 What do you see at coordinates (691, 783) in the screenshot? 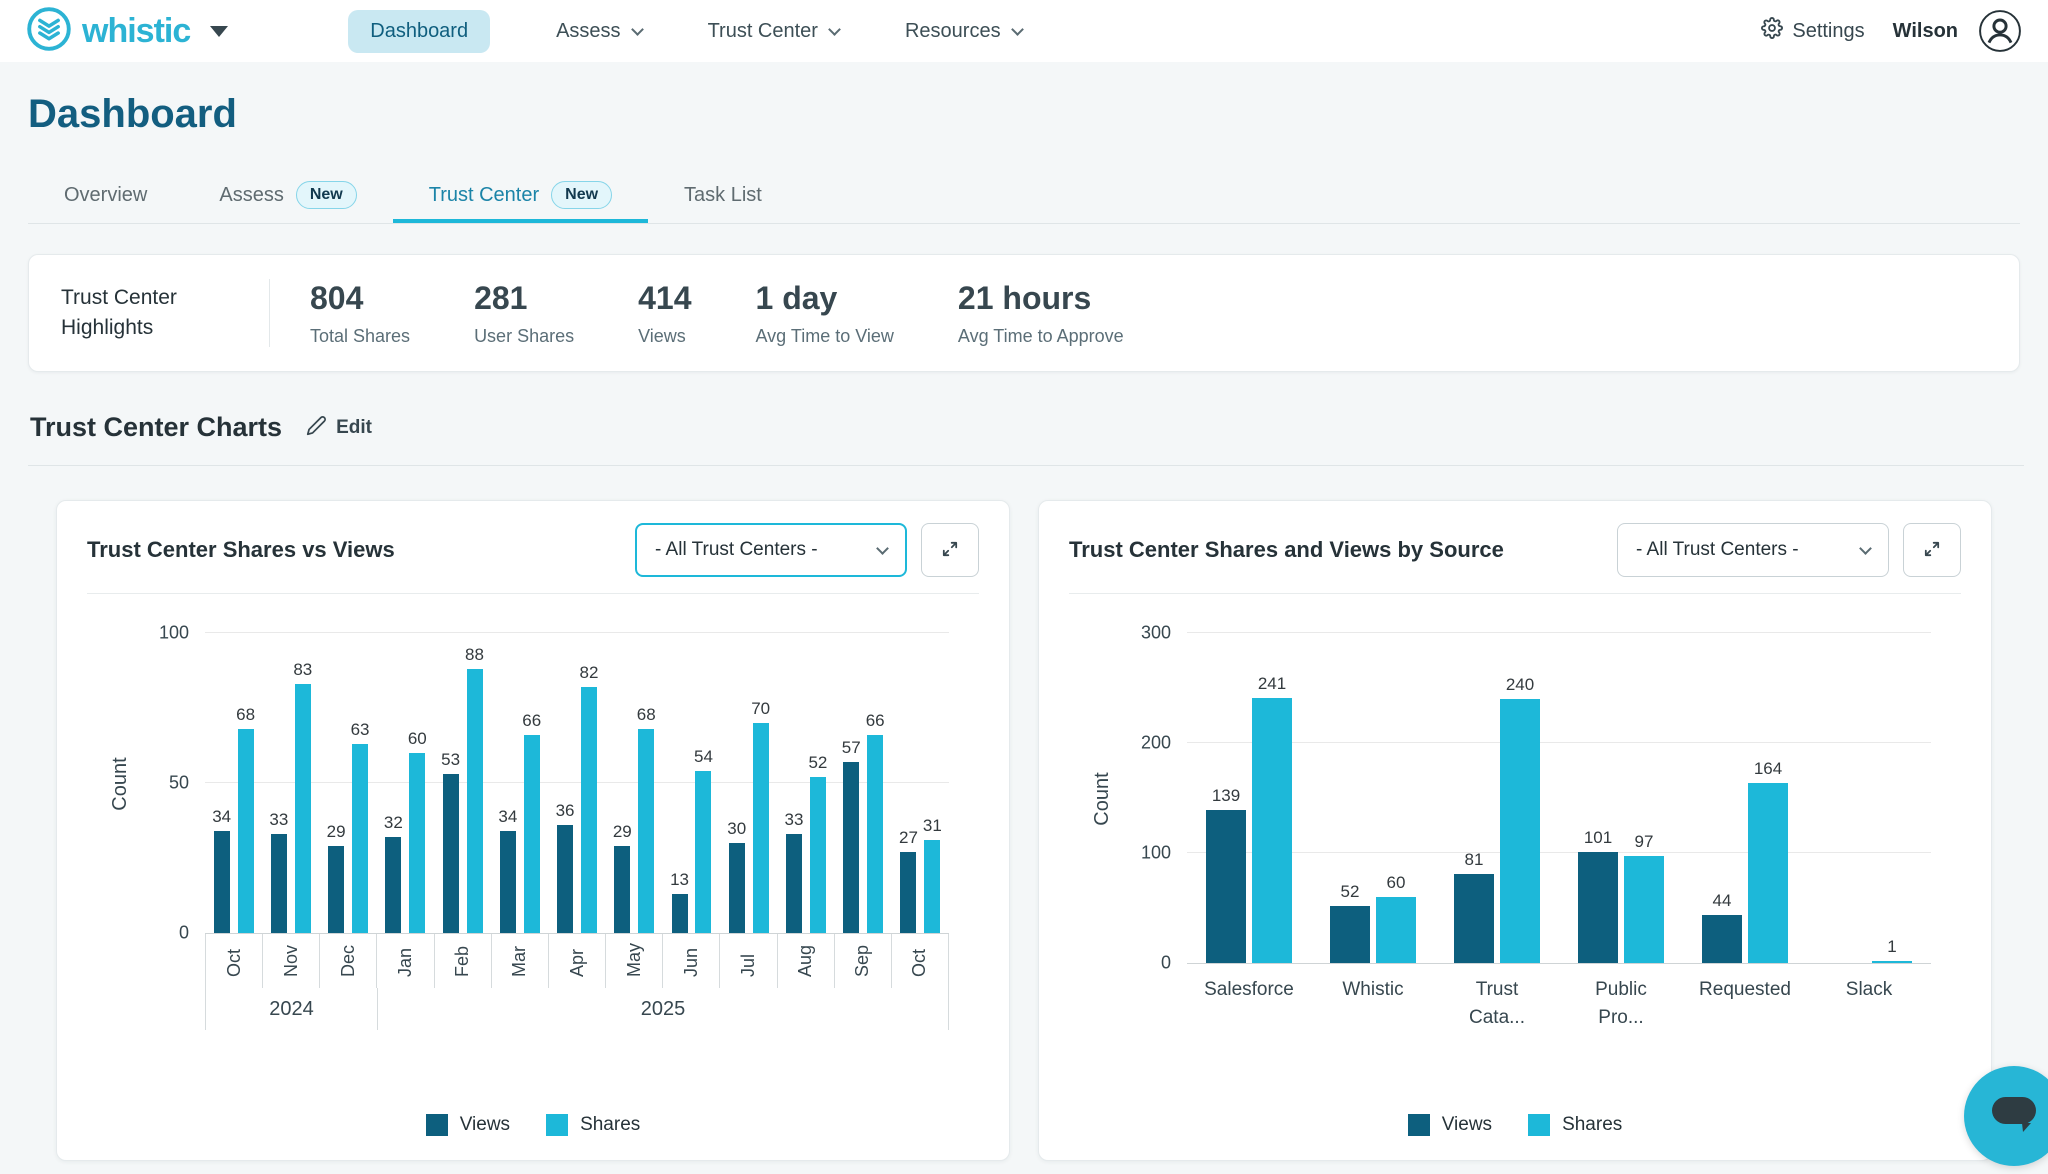
I see `bar-group: 13 54` at bounding box center [691, 783].